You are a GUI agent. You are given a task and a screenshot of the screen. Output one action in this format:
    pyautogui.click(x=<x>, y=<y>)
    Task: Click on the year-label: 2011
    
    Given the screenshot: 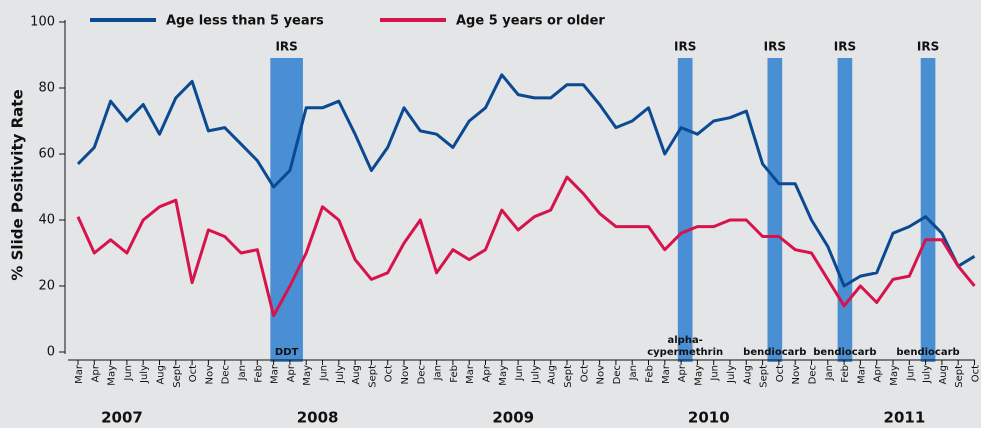 What is the action you would take?
    pyautogui.click(x=905, y=418)
    